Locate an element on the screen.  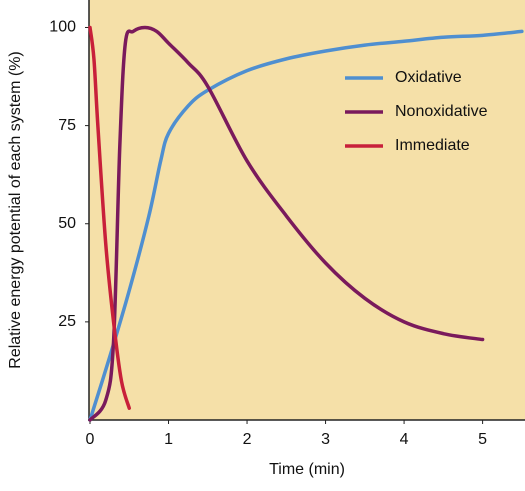
y-tick-label: 100 is located at coordinates (62, 27).